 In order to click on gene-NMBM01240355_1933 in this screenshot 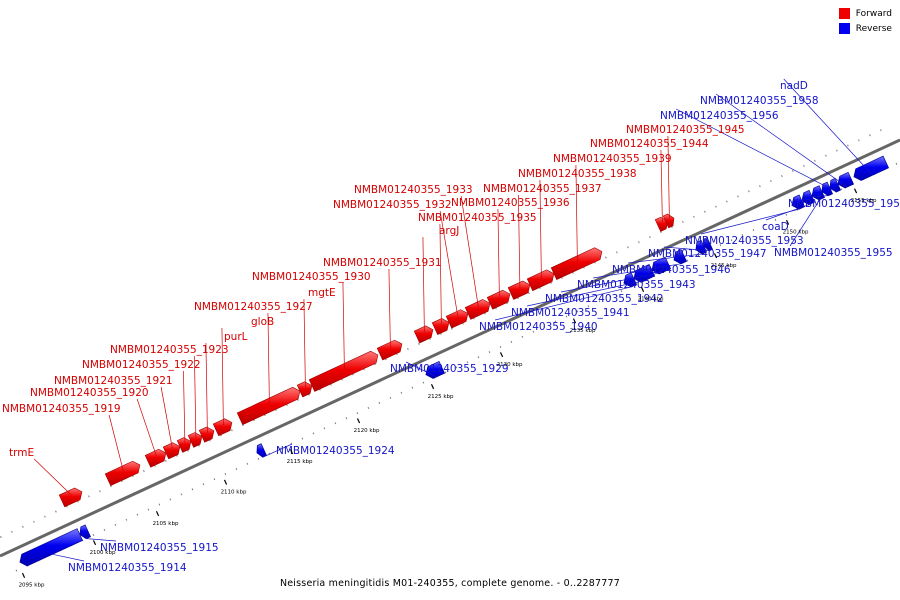, I will do `click(477, 309)`.